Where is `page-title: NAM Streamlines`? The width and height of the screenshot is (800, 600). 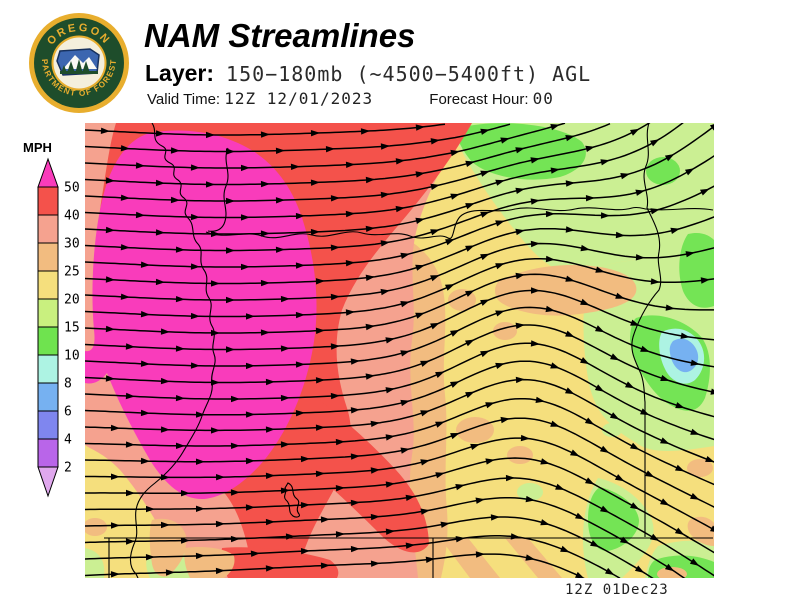
page-title: NAM Streamlines is located at coordinates (280, 35).